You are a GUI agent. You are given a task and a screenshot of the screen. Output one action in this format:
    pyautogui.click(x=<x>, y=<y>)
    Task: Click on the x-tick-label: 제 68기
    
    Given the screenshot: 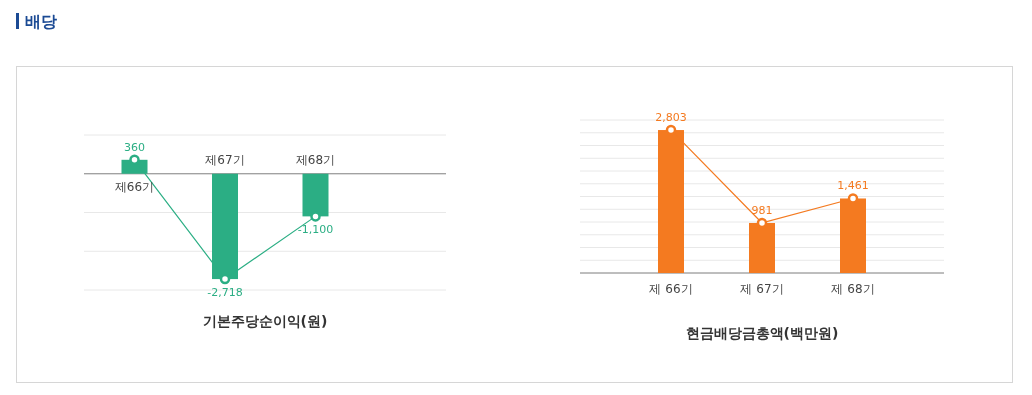 What is the action you would take?
    pyautogui.click(x=853, y=289)
    